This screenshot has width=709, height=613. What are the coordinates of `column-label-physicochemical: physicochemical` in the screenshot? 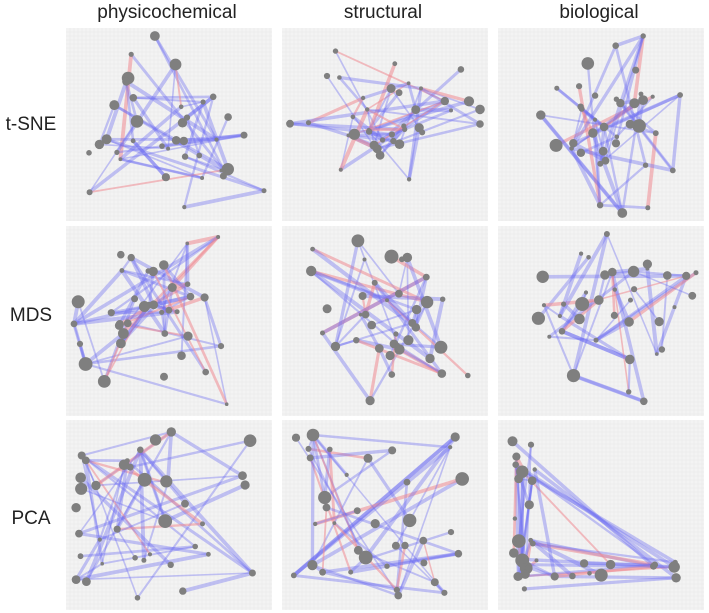 It's located at (167, 12).